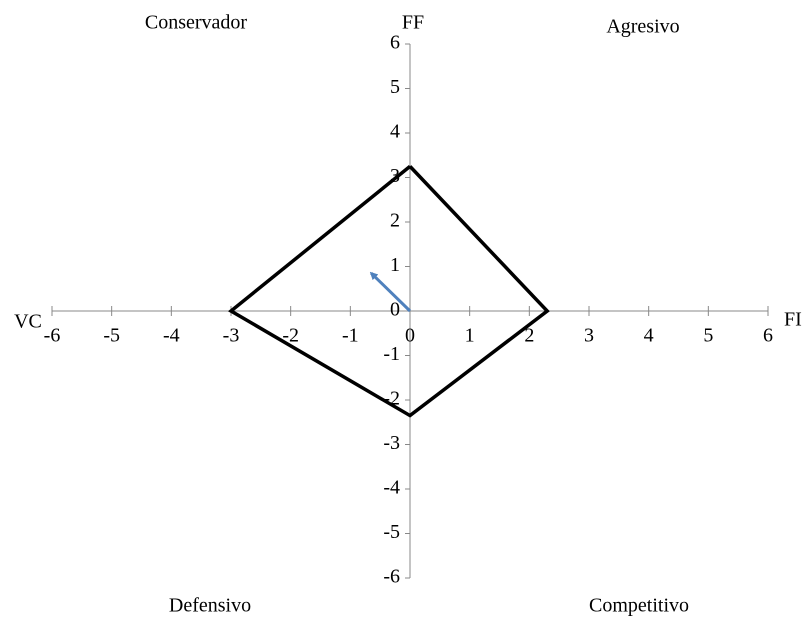  Describe the element at coordinates (642, 27) in the screenshot. I see `quadrant-label: Agresivo` at that location.